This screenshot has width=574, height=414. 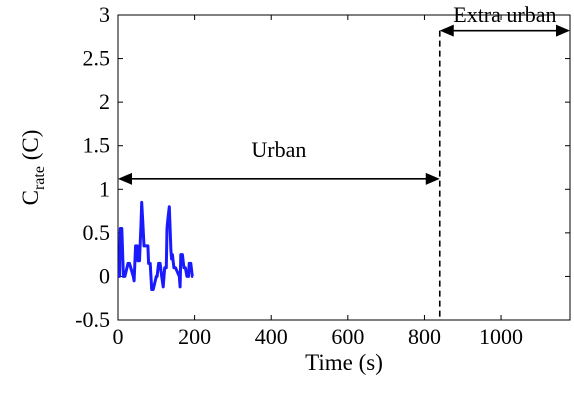 What do you see at coordinates (92, 319) in the screenshot?
I see `y-tick-label: -0.5` at bounding box center [92, 319].